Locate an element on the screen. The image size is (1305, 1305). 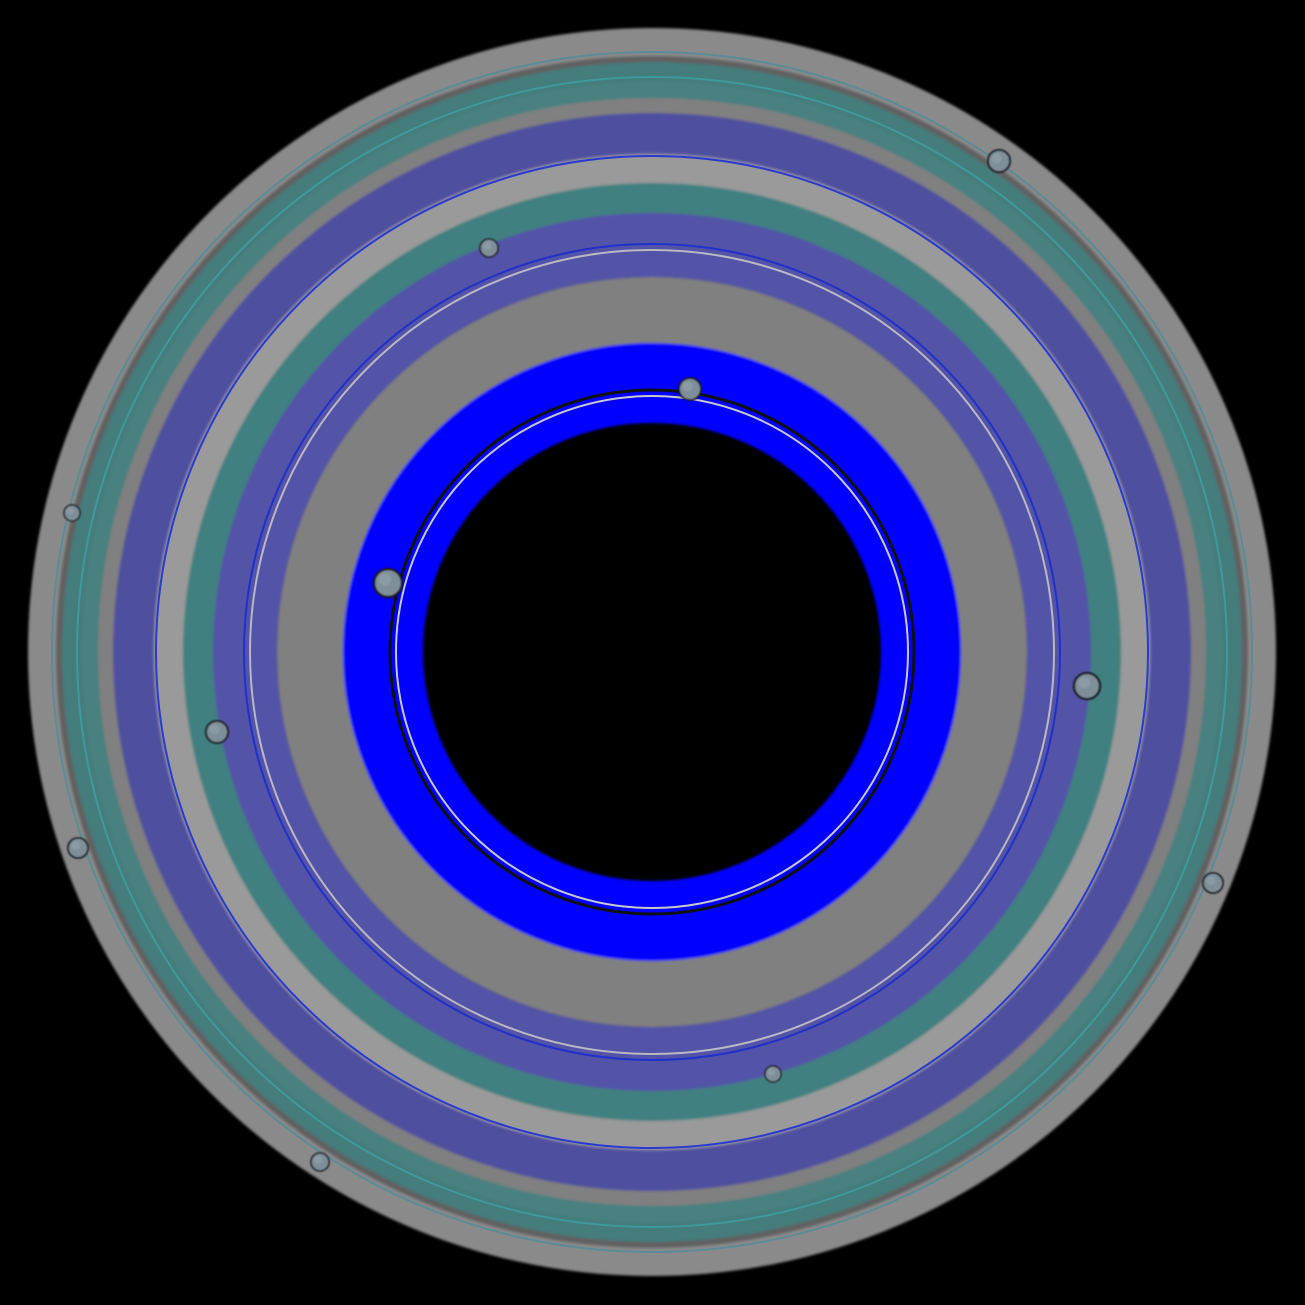
marker-05-highlight is located at coordinates (70, 511).